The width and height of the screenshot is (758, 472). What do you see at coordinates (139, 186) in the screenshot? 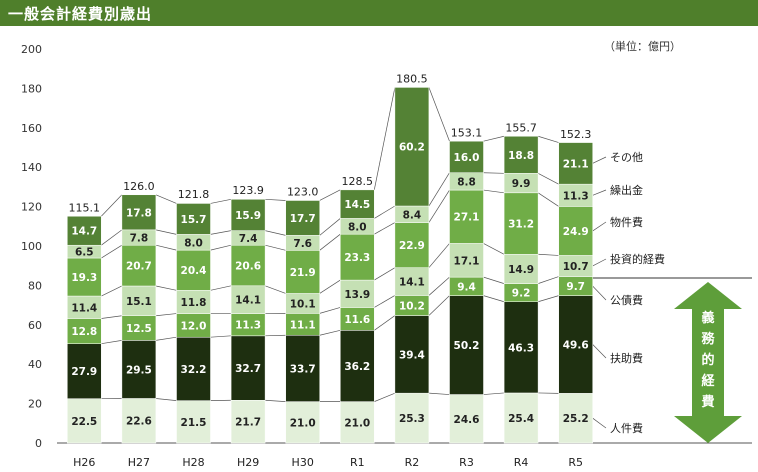
I see `total-label: 126.0` at bounding box center [139, 186].